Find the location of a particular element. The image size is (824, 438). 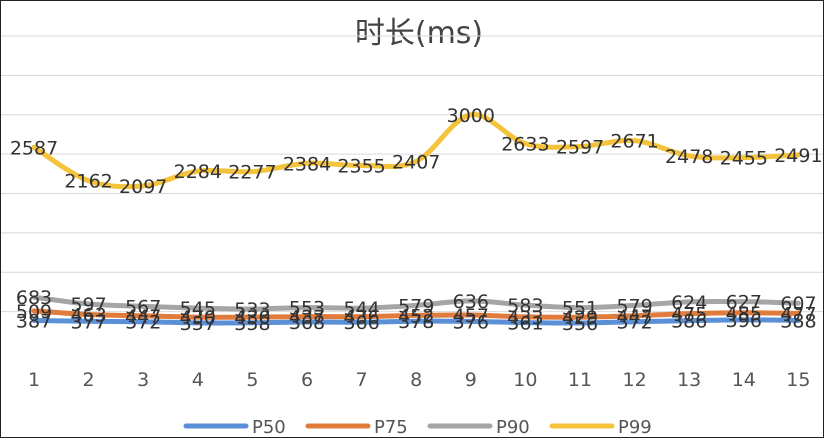

data-label-p90: 544 is located at coordinates (361, 309).